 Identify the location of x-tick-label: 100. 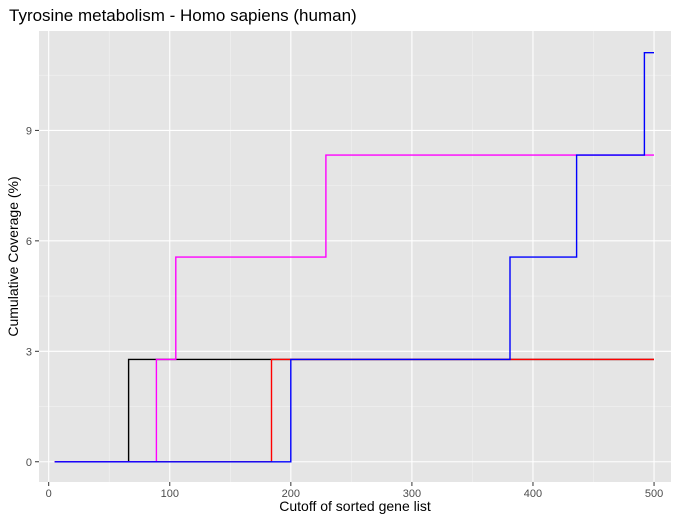
(170, 494).